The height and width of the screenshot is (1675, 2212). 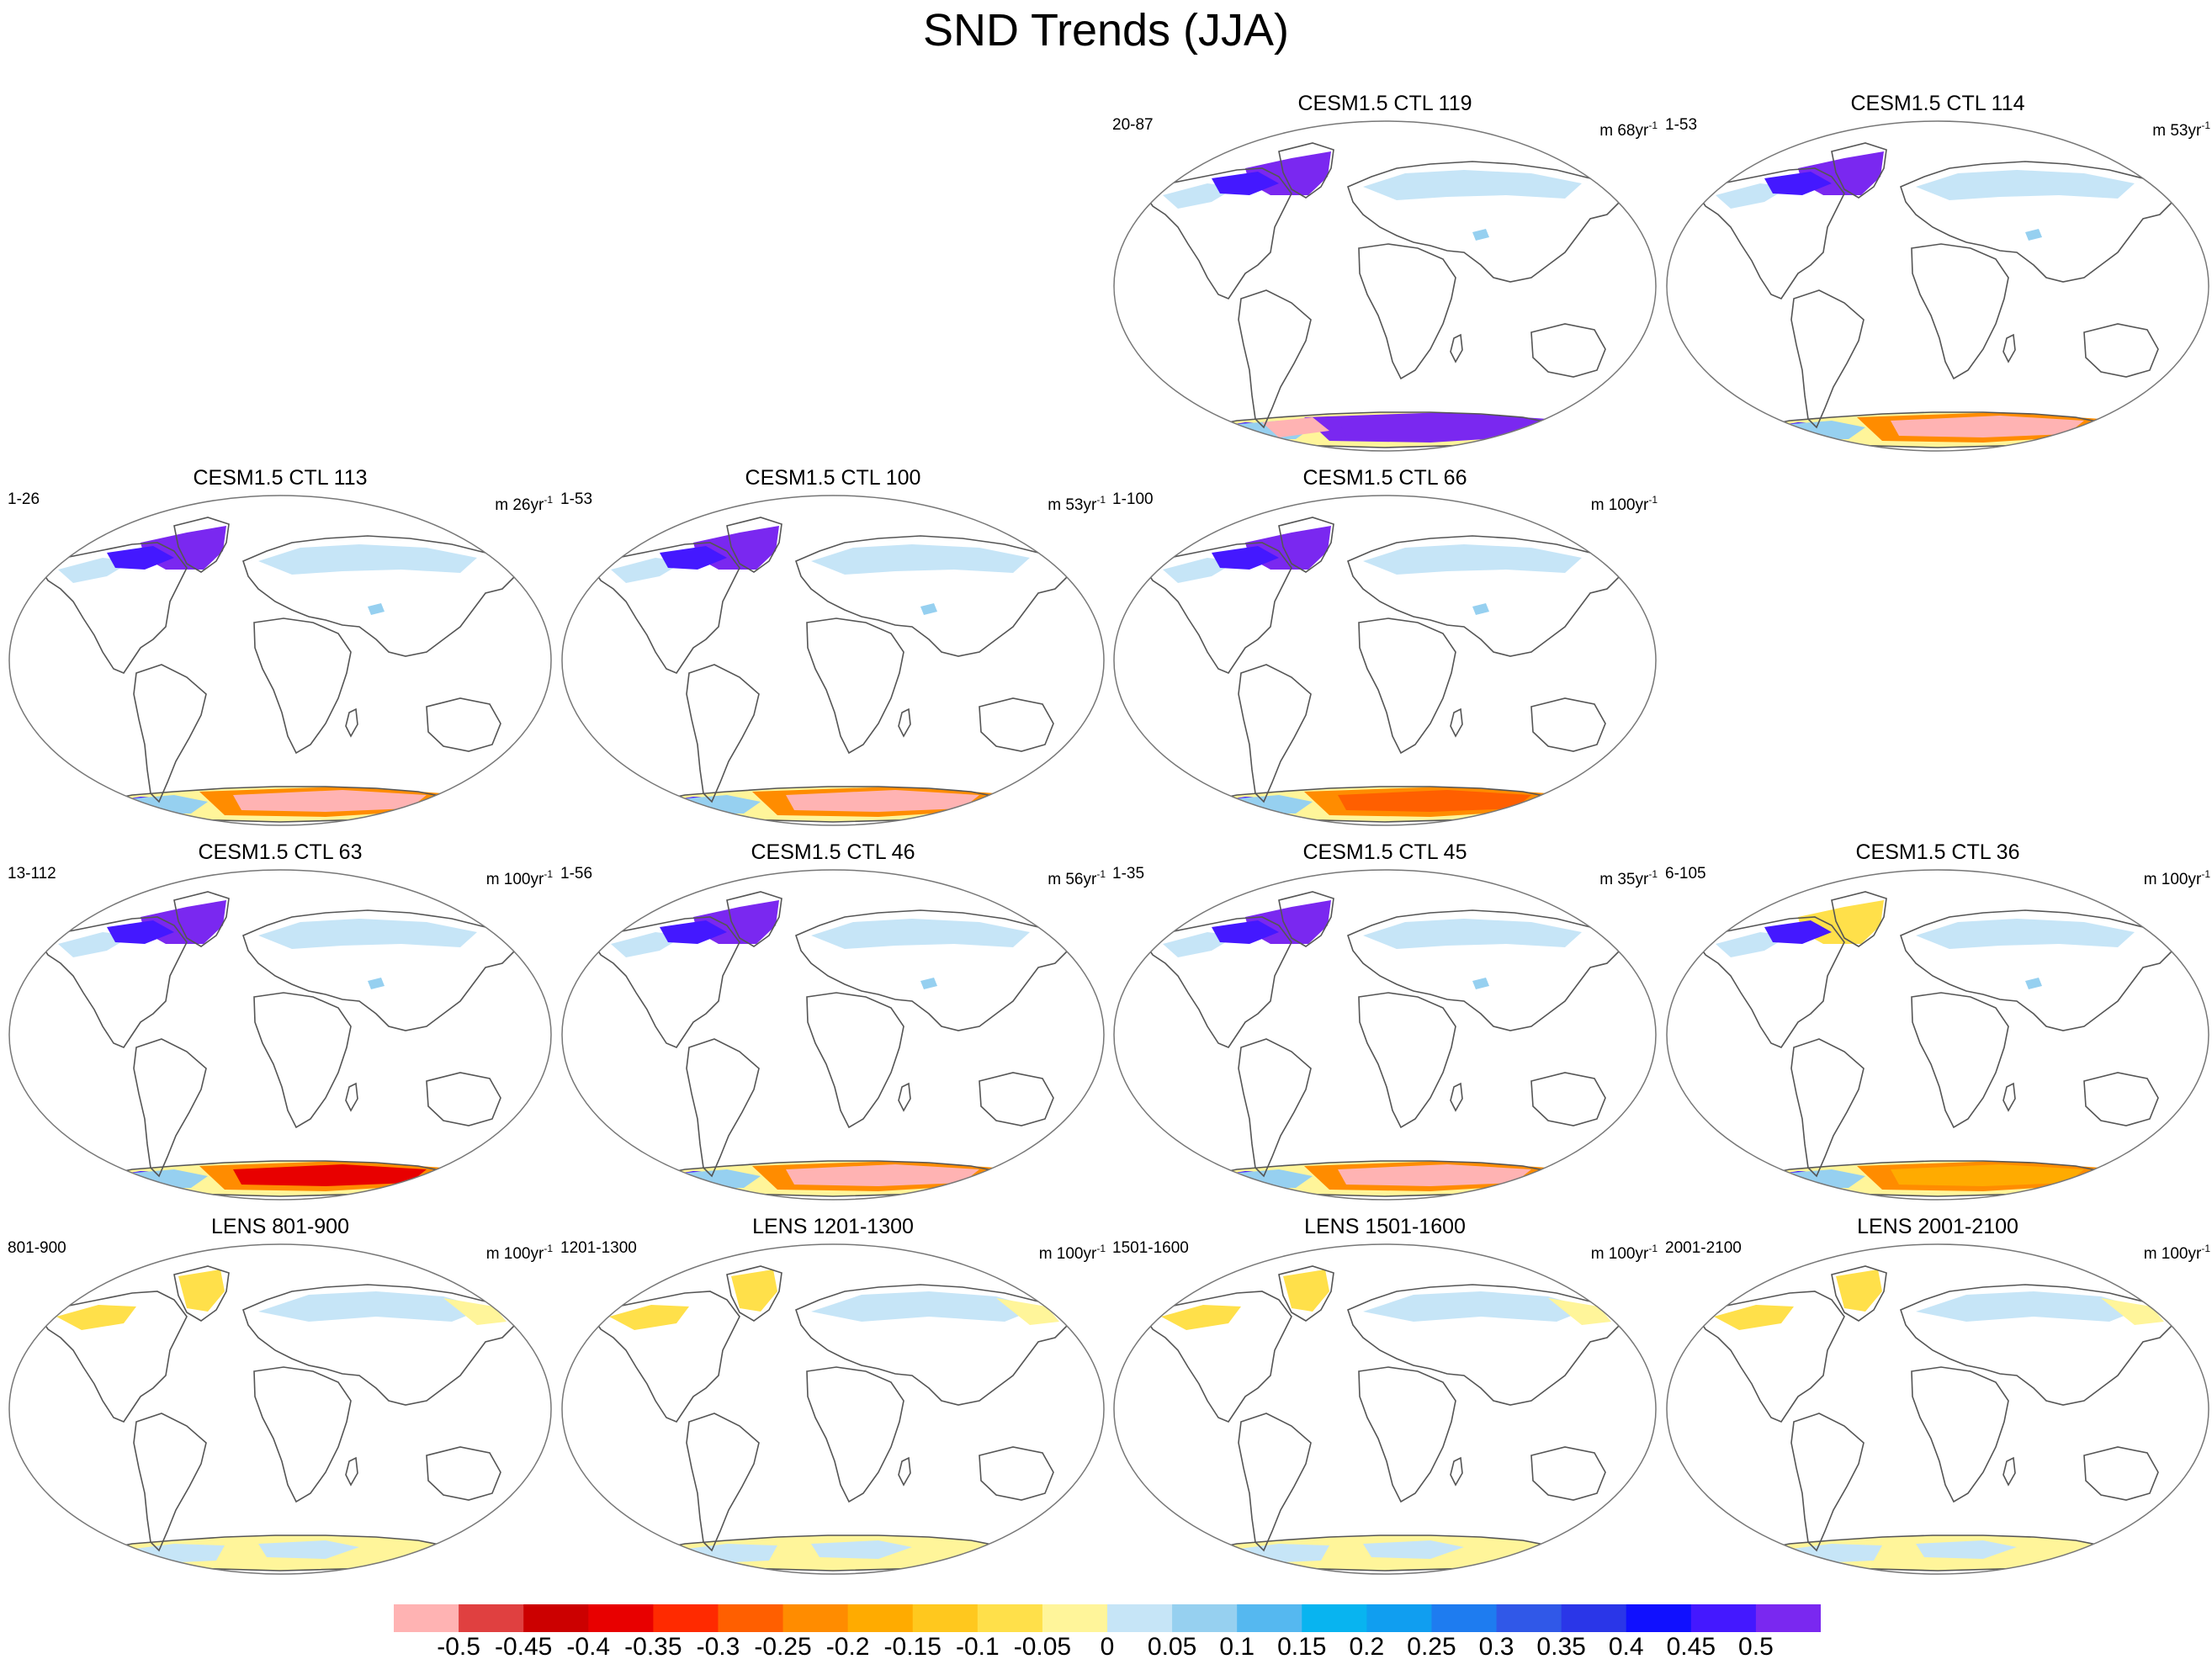 I want to click on panel-title: CESM1.5 CTL 66, so click(x=1384, y=478).